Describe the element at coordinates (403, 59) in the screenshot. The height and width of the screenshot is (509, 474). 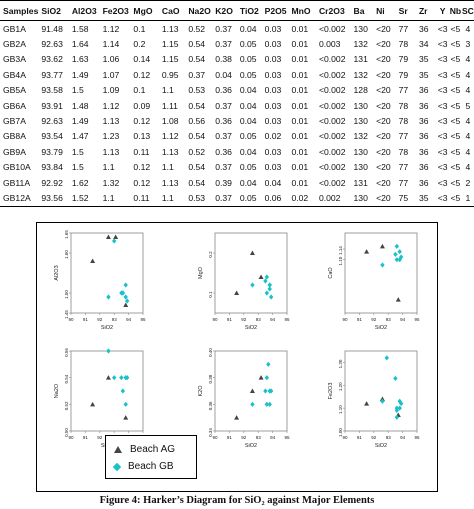
I see `table-cell: 79` at that location.